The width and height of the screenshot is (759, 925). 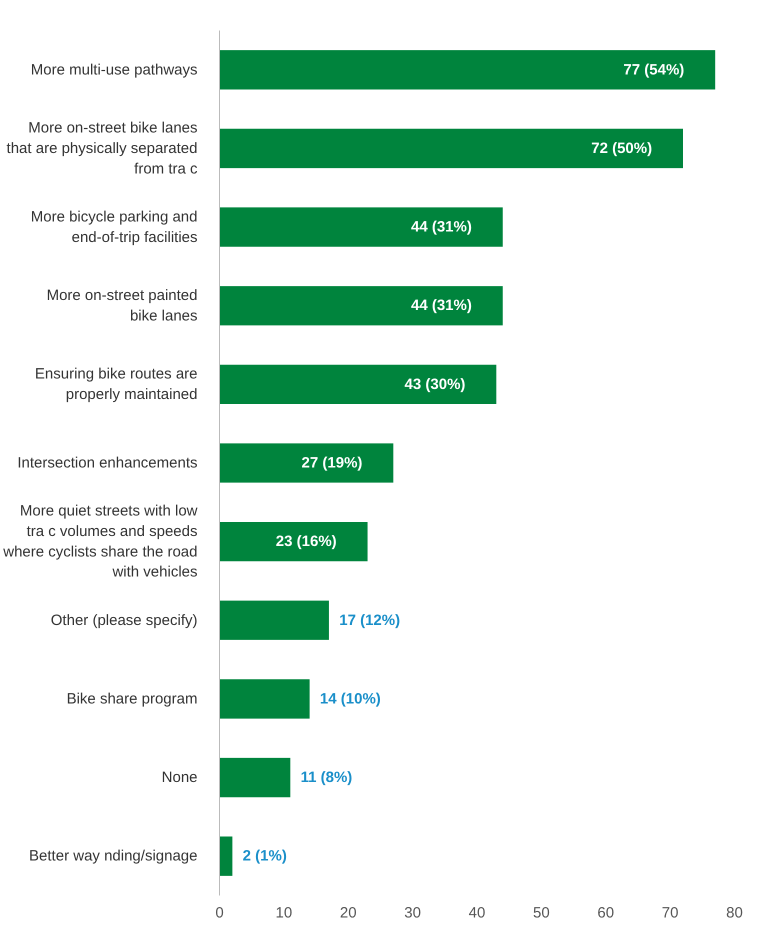 I want to click on data-label: 2 (1%), so click(x=264, y=856).